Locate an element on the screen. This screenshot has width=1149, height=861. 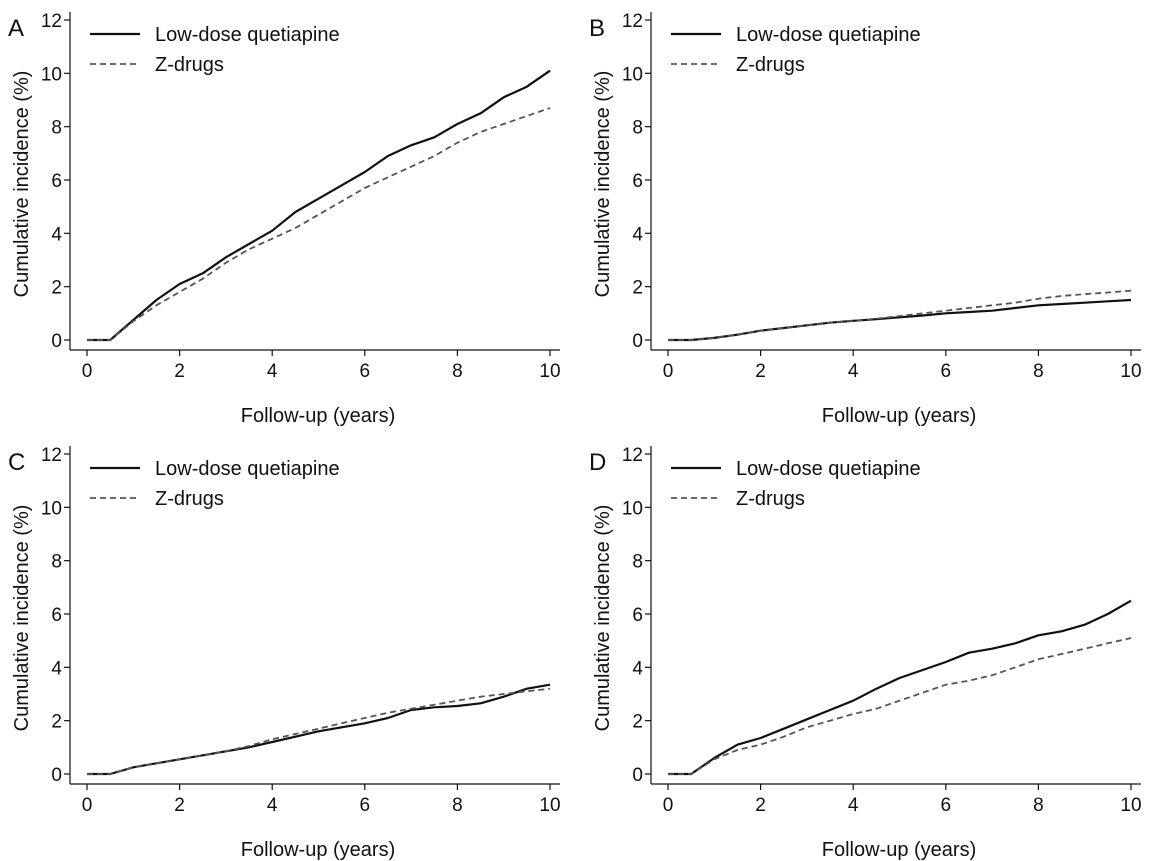
panel-label: C is located at coordinates (16, 462).